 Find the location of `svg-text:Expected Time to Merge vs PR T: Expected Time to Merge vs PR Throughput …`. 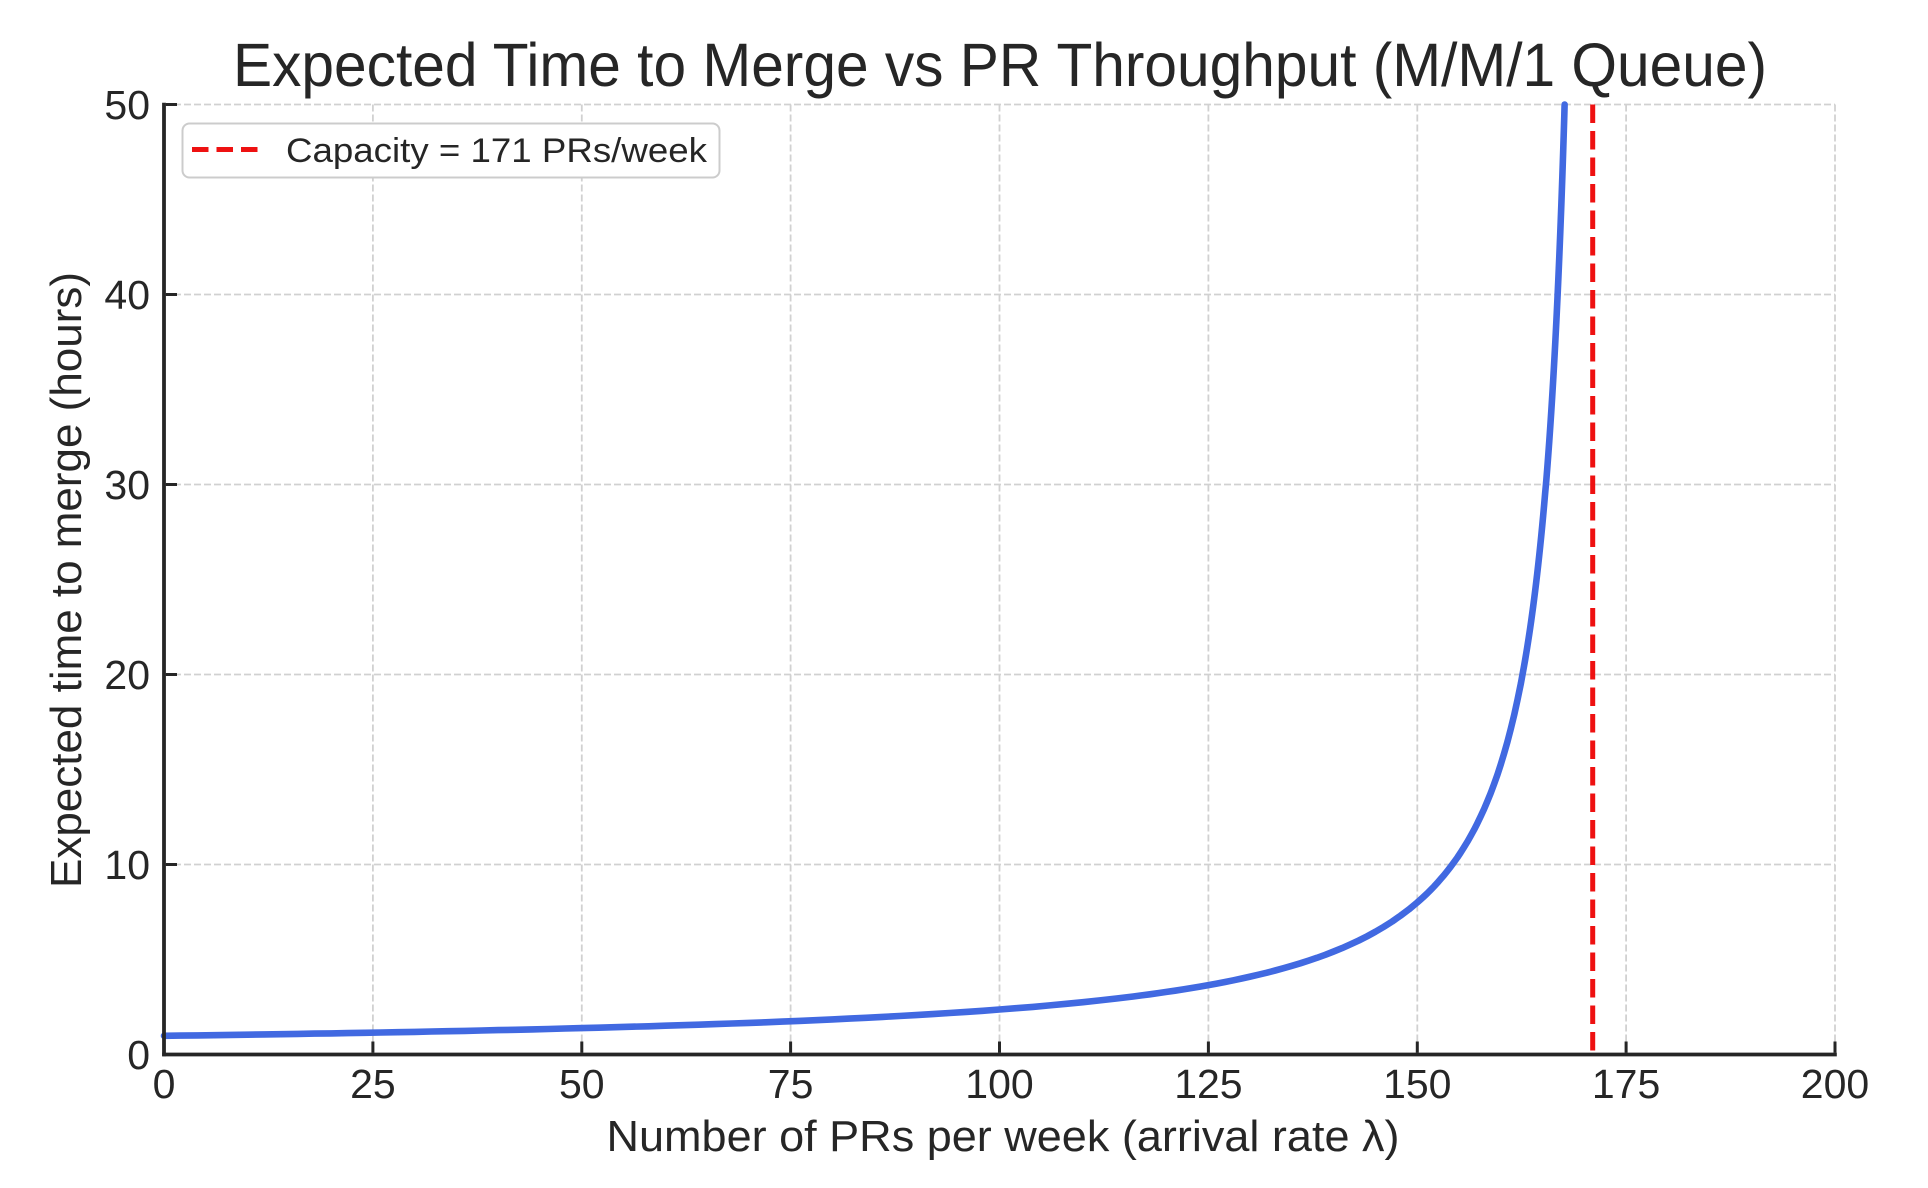

svg-text:Expected Time to Merge vs PR T: Expected Time to Merge vs PR Throughput … is located at coordinates (1000, 65).